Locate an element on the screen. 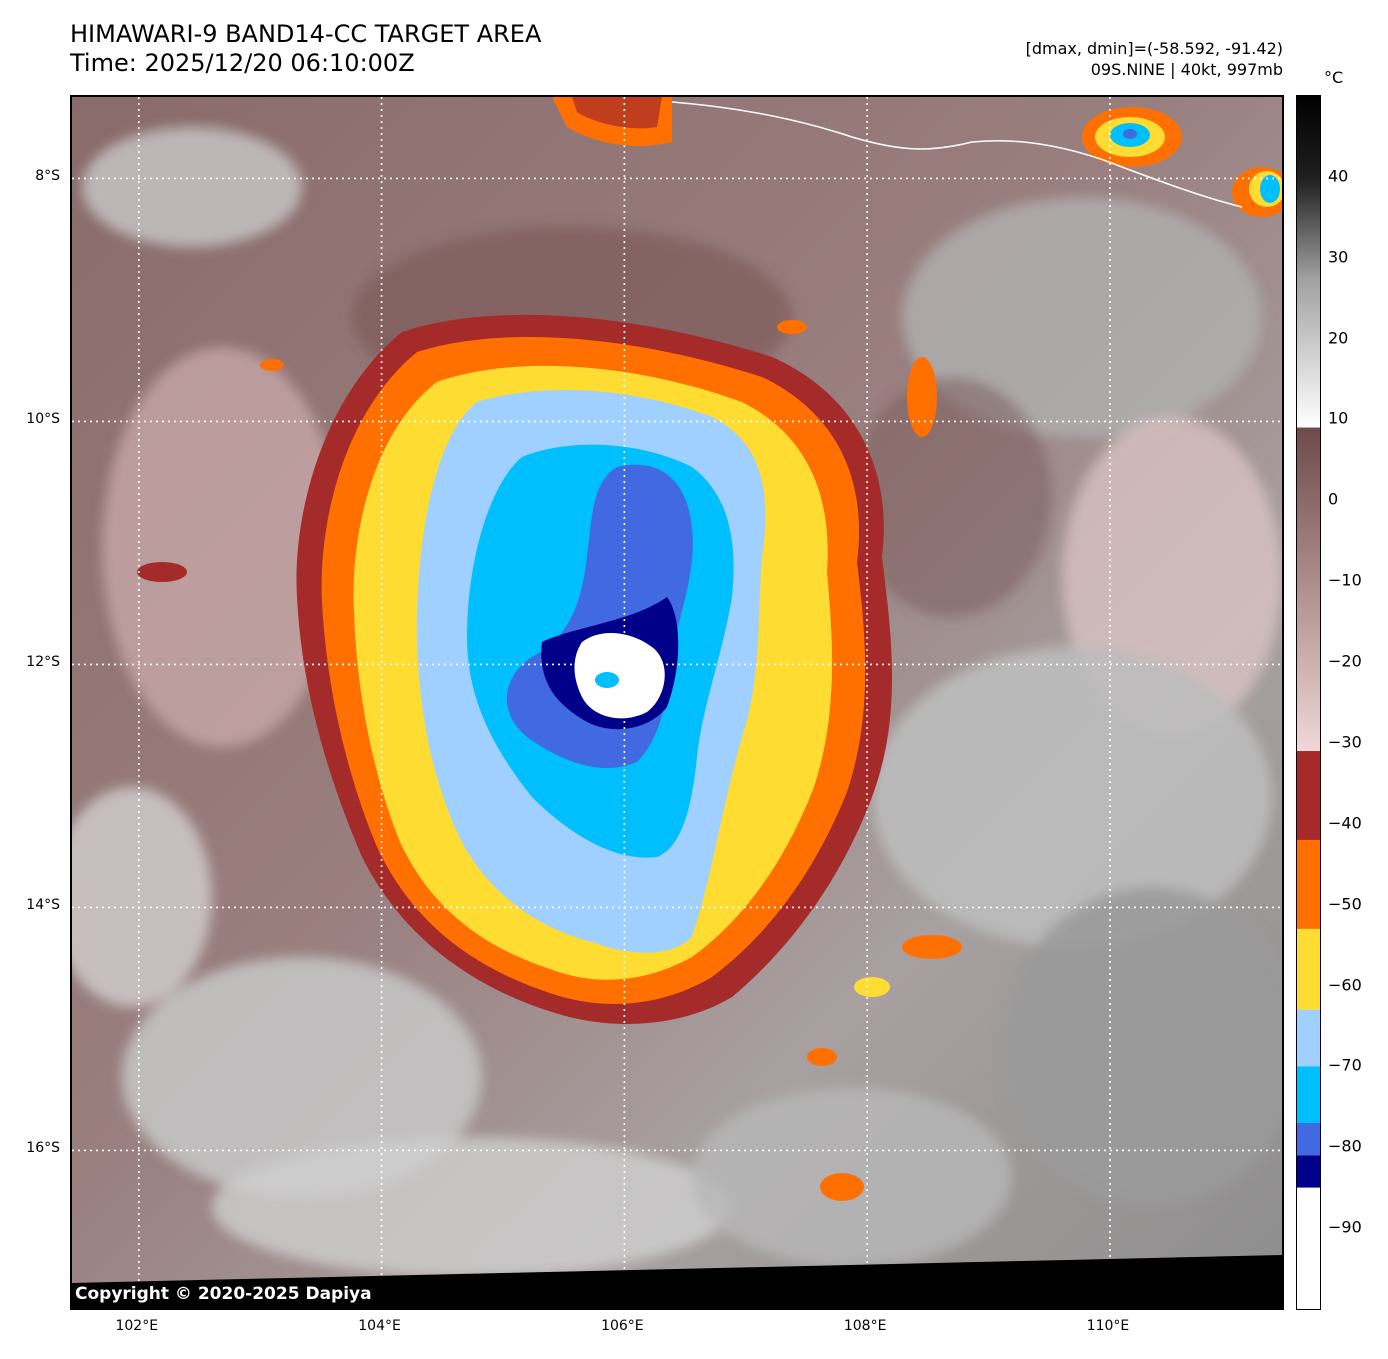  longitude-label: 104°E is located at coordinates (379, 1326).